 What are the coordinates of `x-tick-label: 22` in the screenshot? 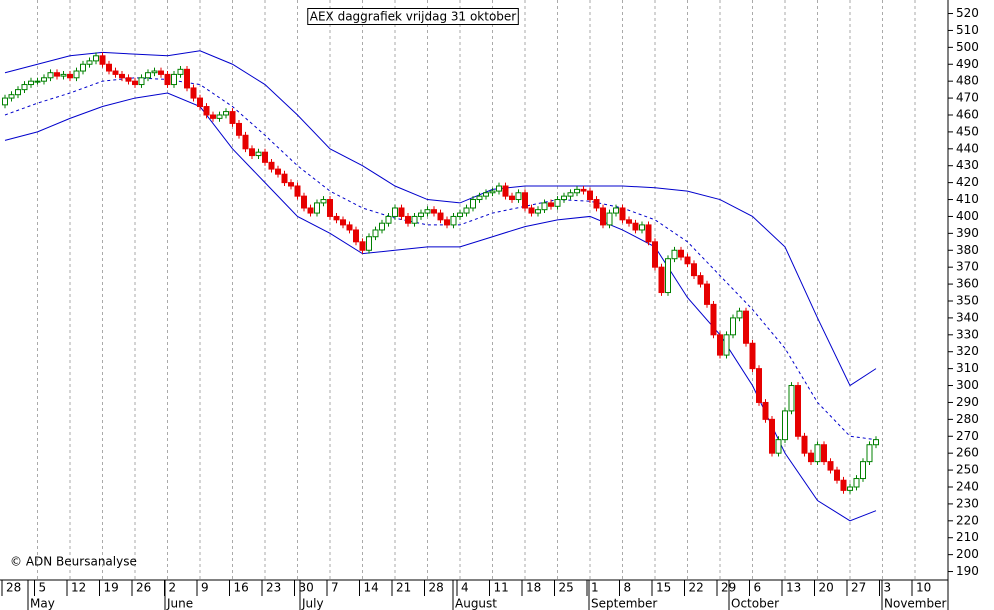 It's located at (696, 588).